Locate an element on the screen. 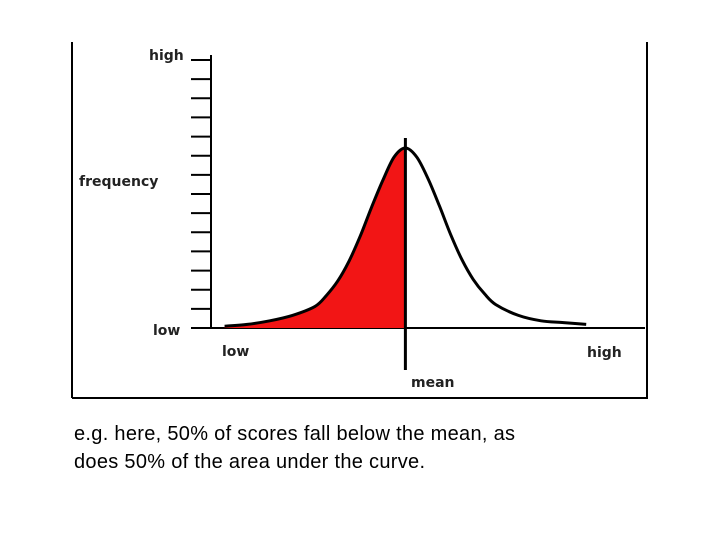 The height and width of the screenshot is (540, 720). y-axis-ticks is located at coordinates (201, 194).